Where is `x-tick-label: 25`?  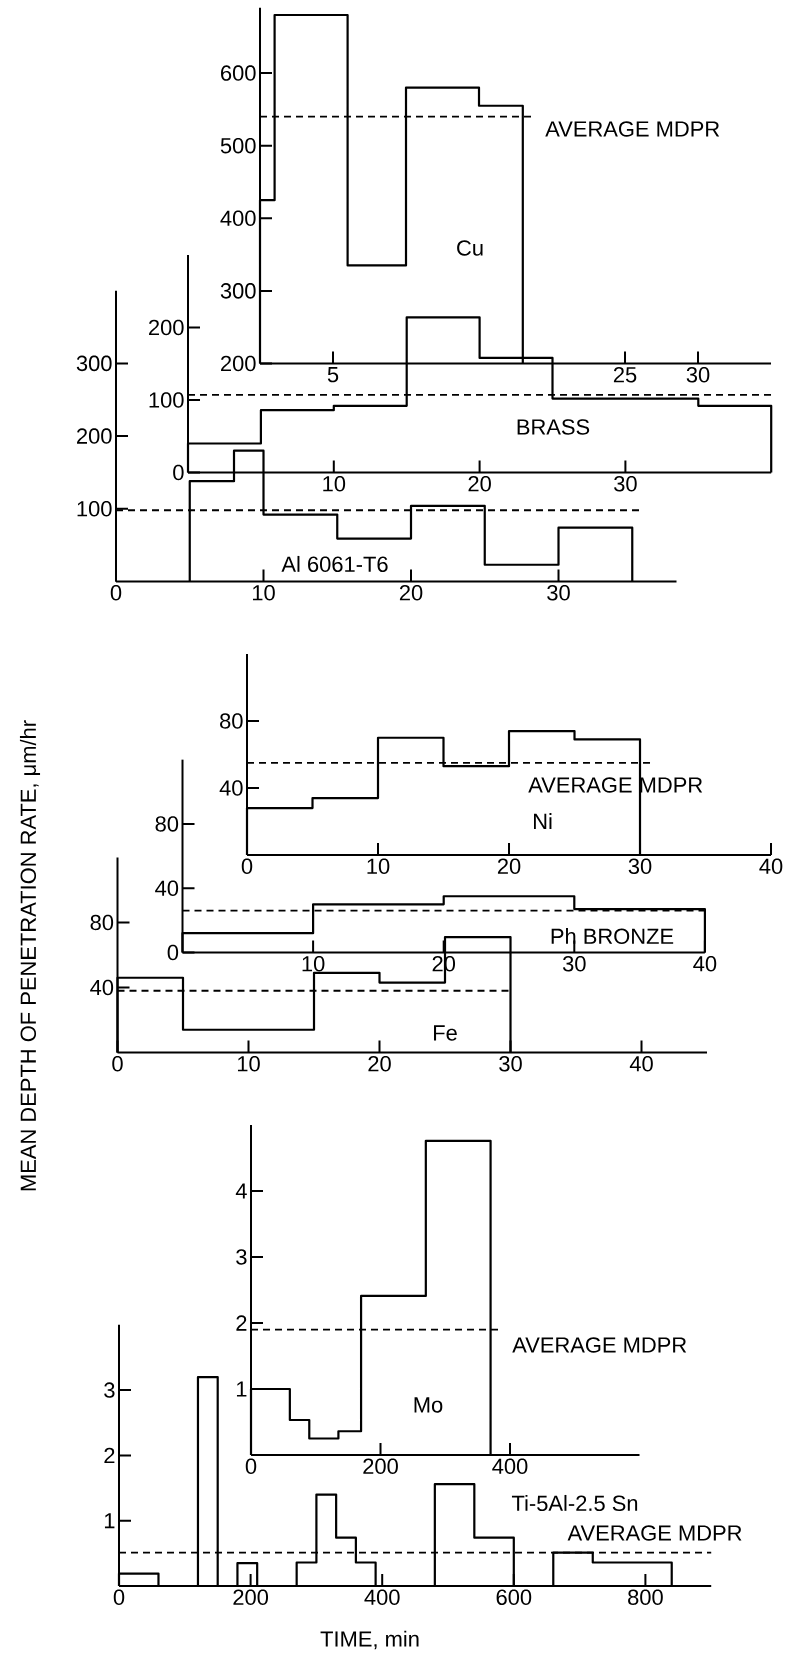
x-tick-label: 25 is located at coordinates (625, 375).